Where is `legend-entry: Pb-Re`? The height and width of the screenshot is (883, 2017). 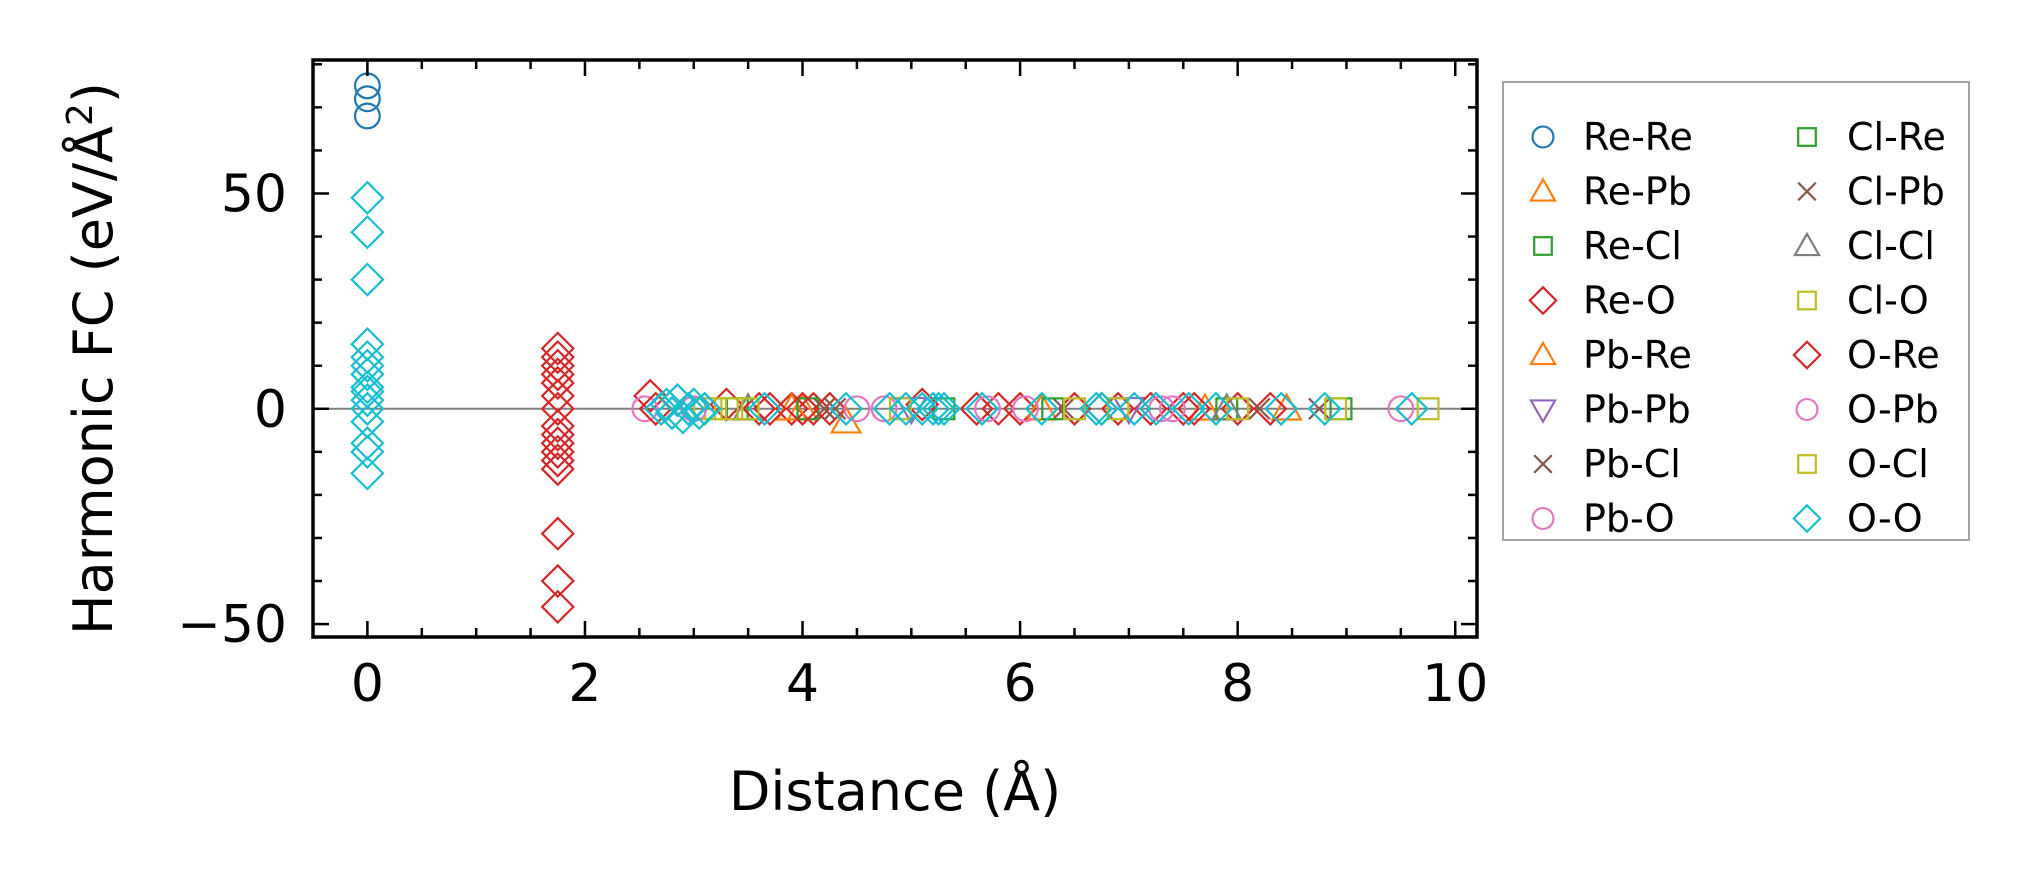
legend-entry: Pb-Re is located at coordinates (1610, 355).